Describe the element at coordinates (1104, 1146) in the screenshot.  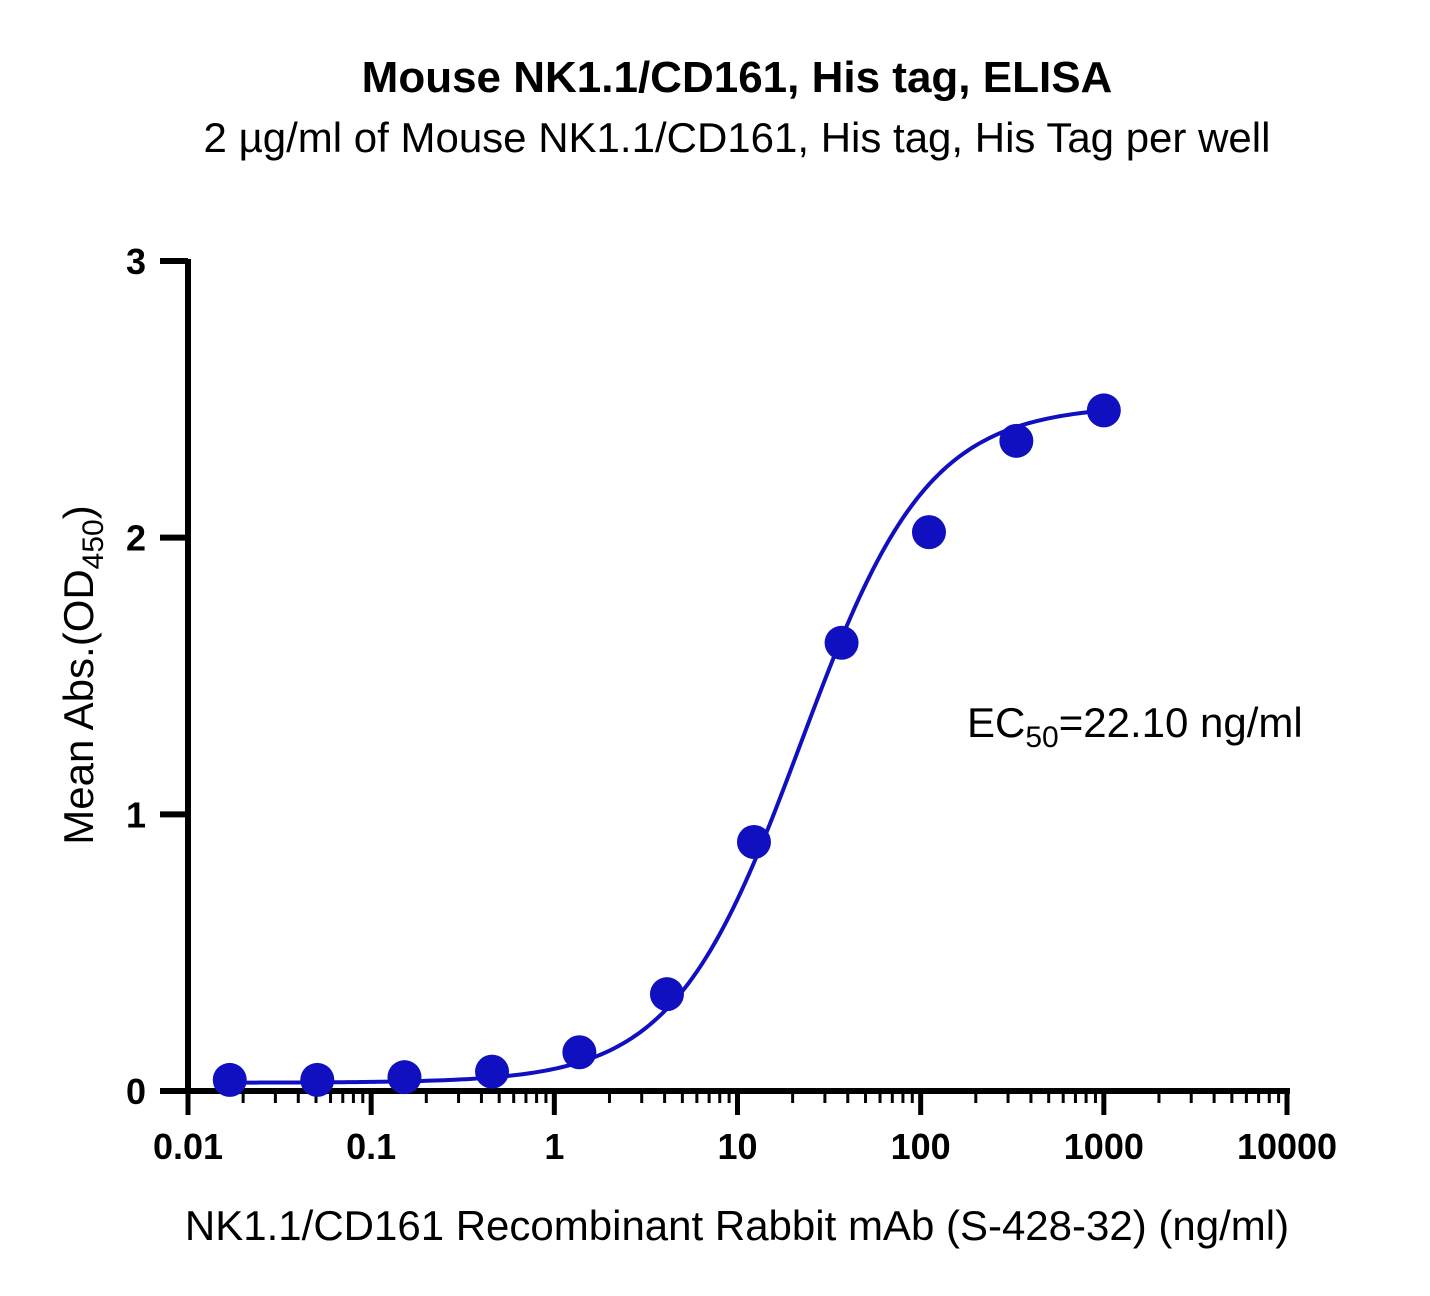
I see `x-tick-label: 1000` at that location.